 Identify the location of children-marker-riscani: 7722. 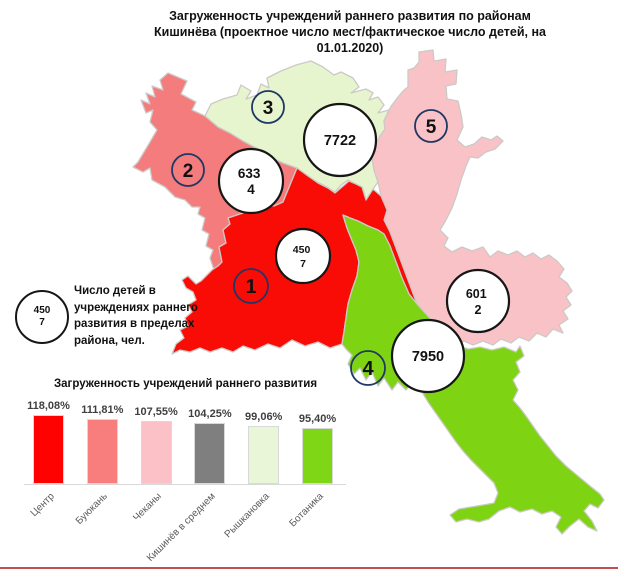
(340, 140).